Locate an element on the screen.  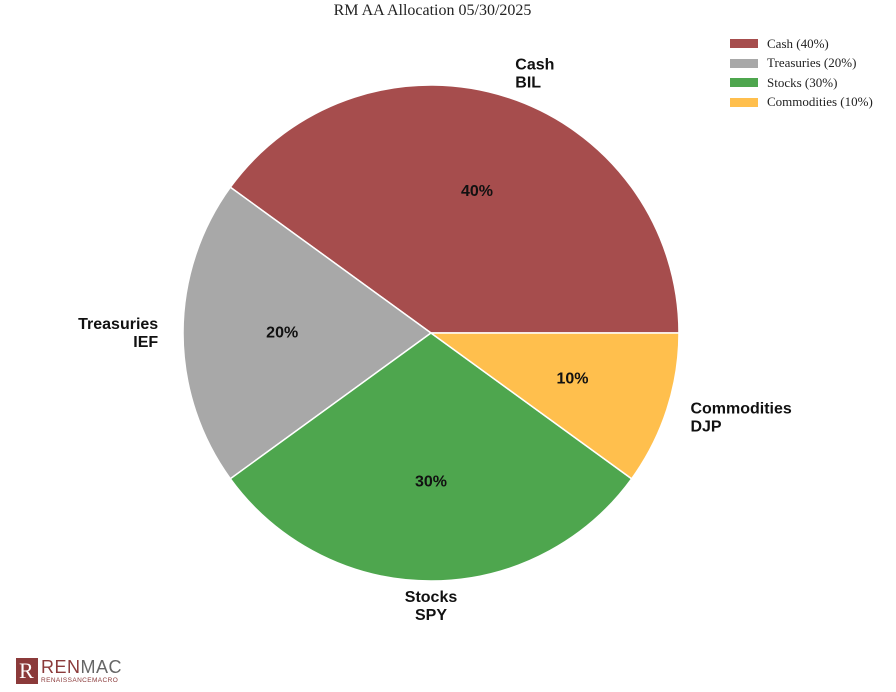
legend-label: Treasuries (20%) is located at coordinates (812, 63).